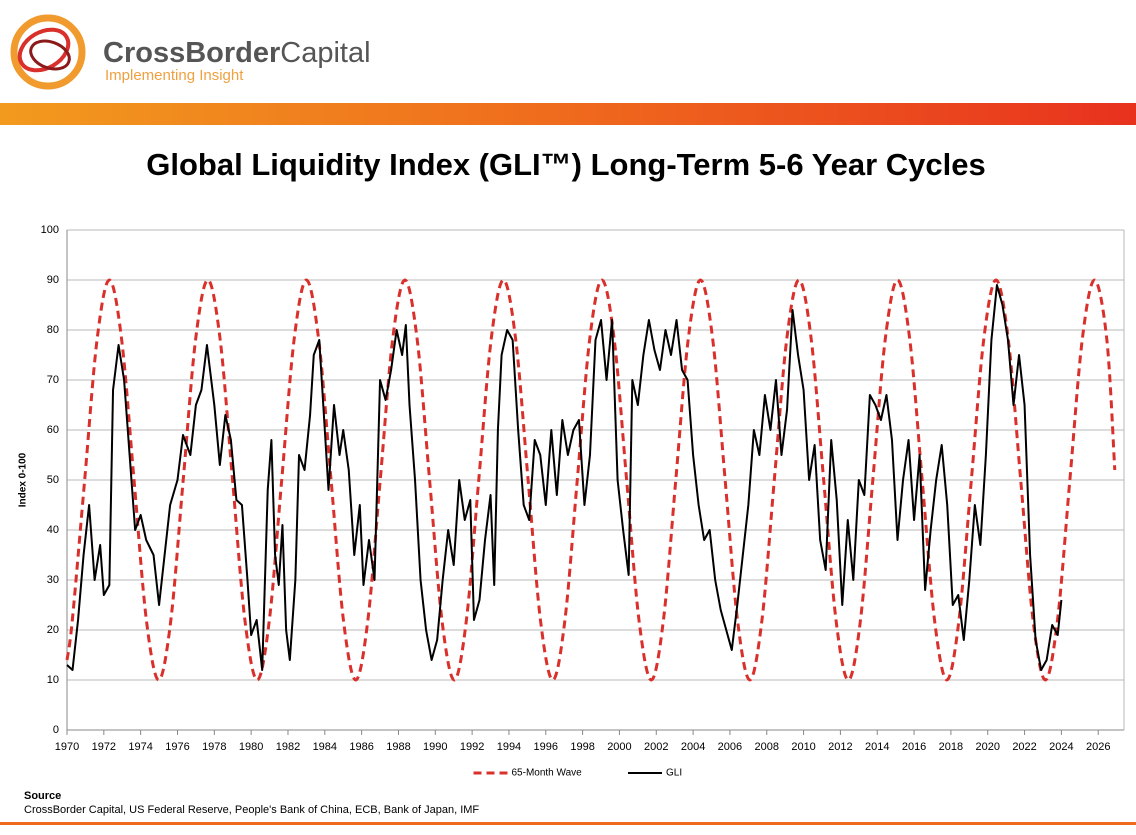 This screenshot has width=1136, height=835. I want to click on legend-label: GLI, so click(674, 773).